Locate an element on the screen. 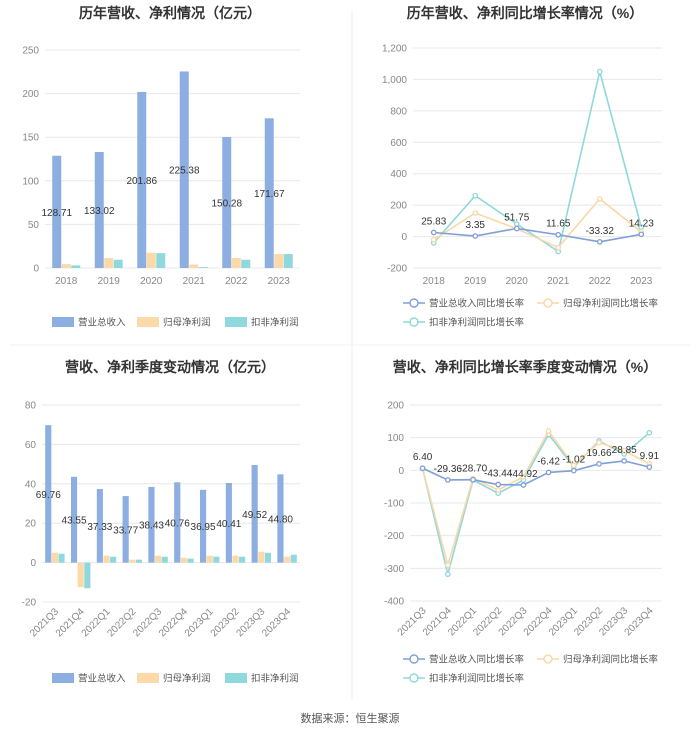  revenue-data-label: 37.33 is located at coordinates (99, 527).